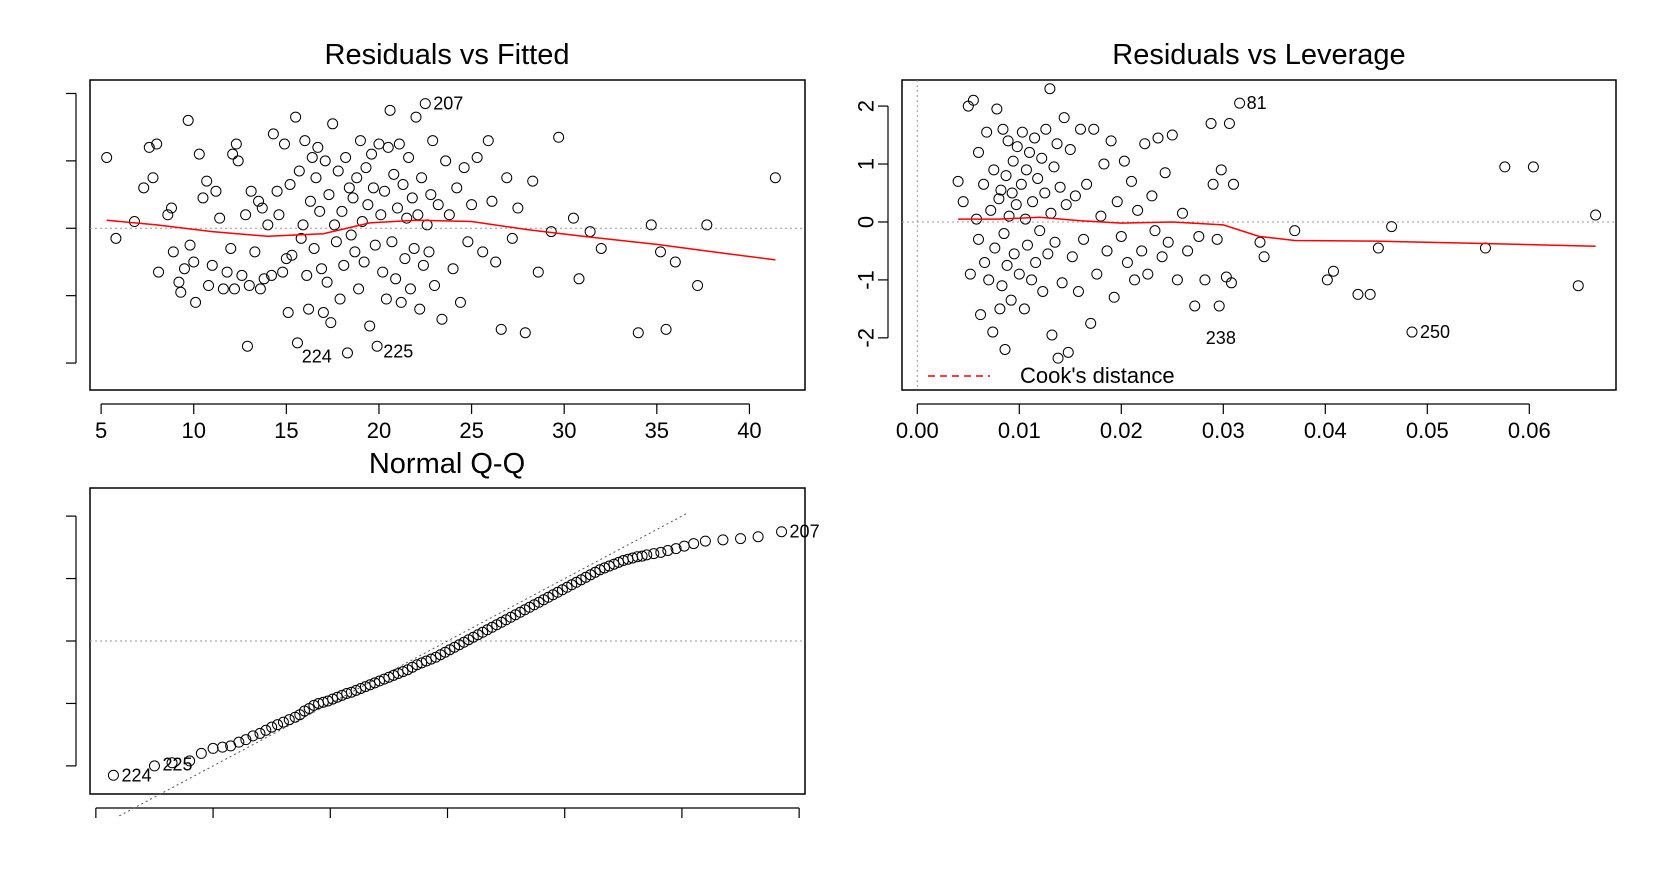 This screenshot has height=880, width=1664. What do you see at coordinates (1221, 338) in the screenshot?
I see `point-label: 238` at bounding box center [1221, 338].